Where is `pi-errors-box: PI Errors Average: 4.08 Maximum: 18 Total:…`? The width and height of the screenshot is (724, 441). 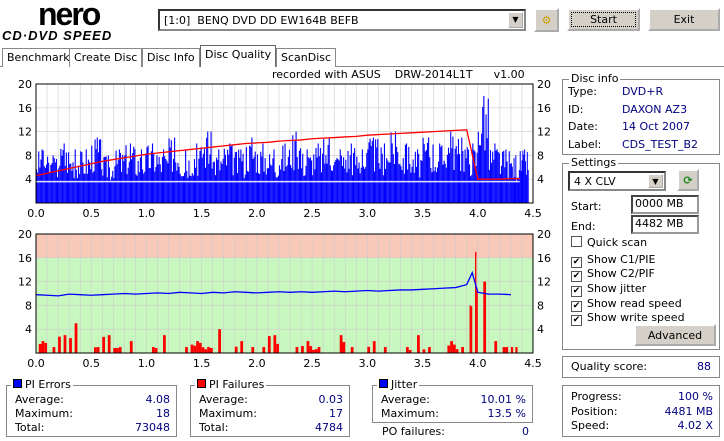
pi-errors-box: PI Errors Average: 4.08 Maximum: 18 Total:… is located at coordinates (91, 407).